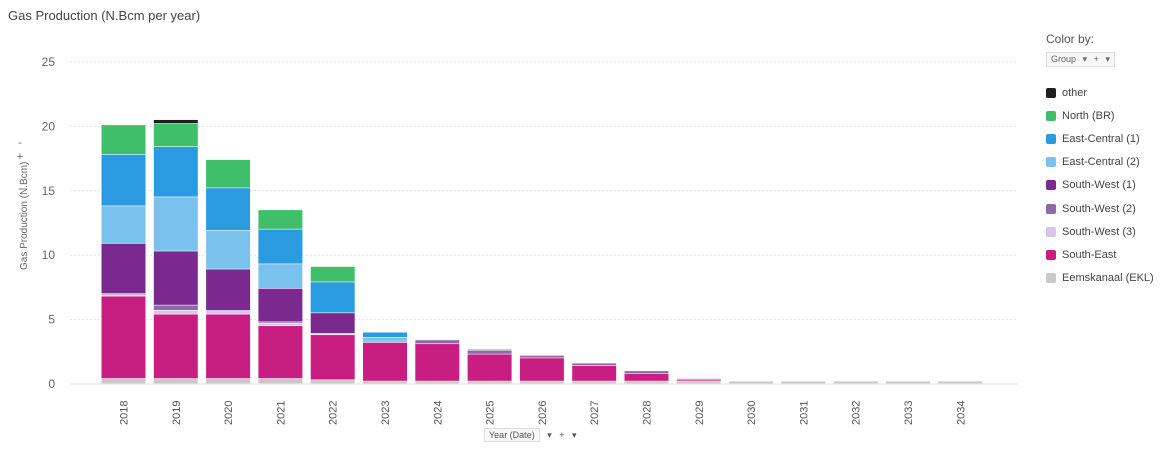  What do you see at coordinates (1100, 59) in the screenshot?
I see `color-by-selector: Group ▾ + ▾` at bounding box center [1100, 59].